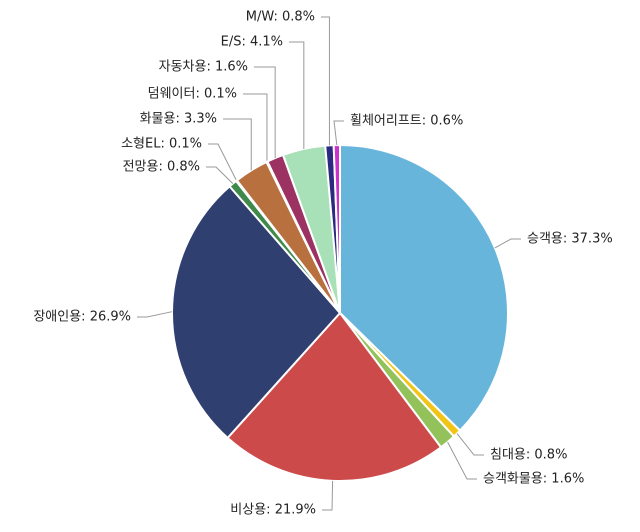  Describe the element at coordinates (178, 119) in the screenshot. I see `data-label: 화물용: 3.3%` at that location.